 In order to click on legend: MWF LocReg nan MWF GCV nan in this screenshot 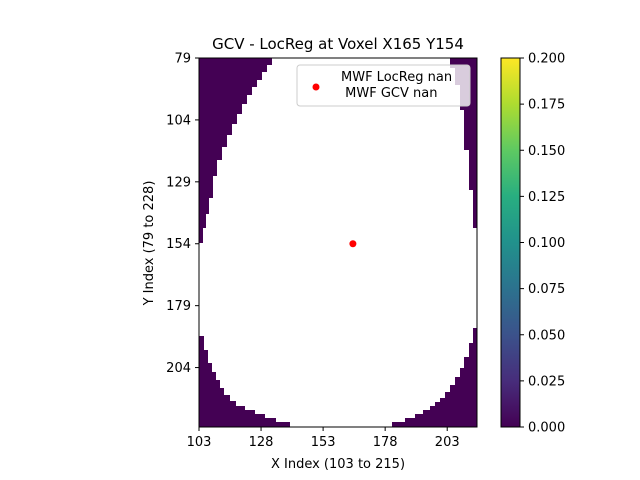, I will do `click(383, 85)`.